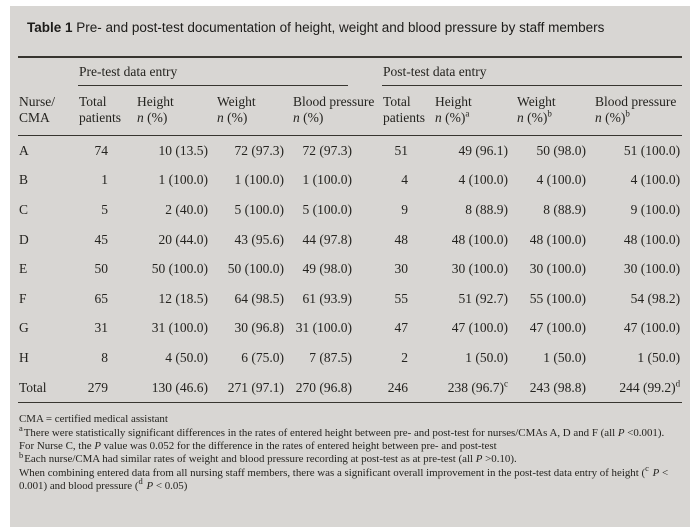  I want to click on table-cell: 9 (100.0), so click(655, 209).